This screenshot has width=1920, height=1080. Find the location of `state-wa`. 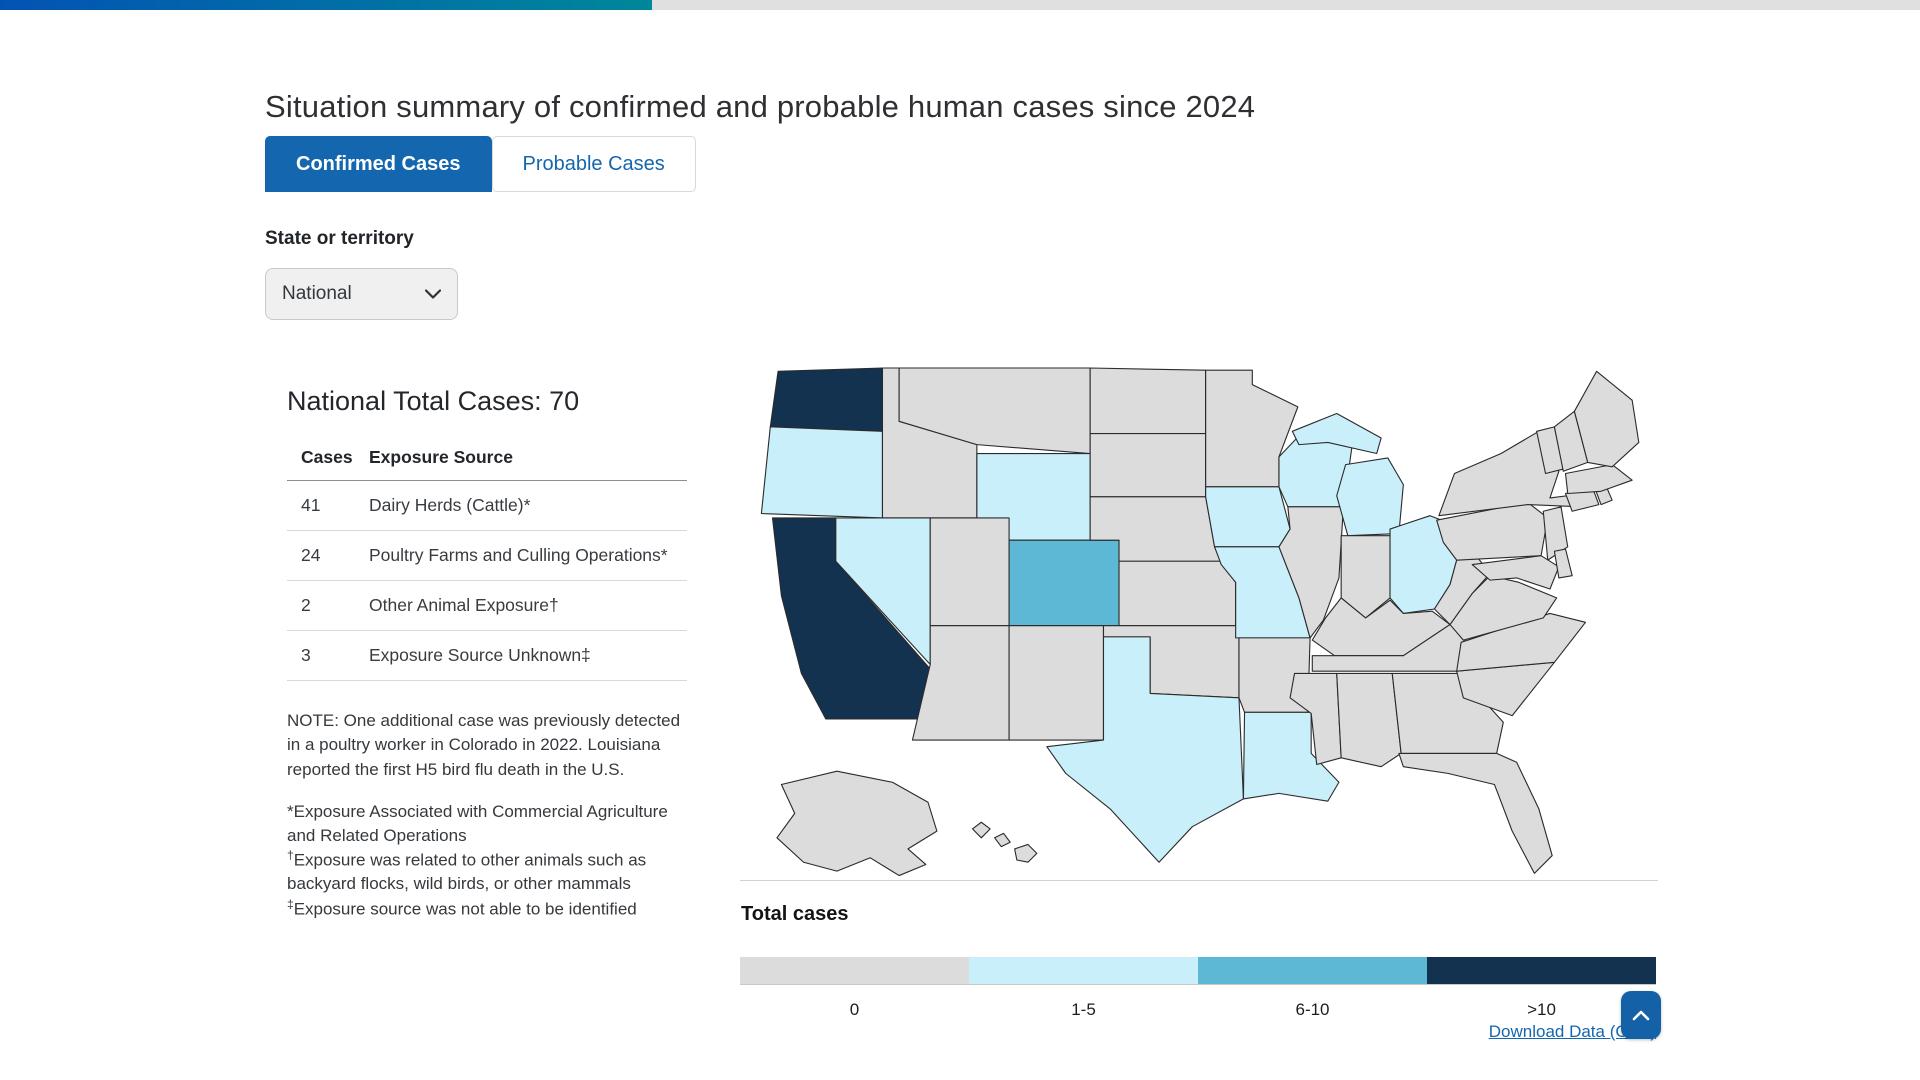

state-wa is located at coordinates (826, 399).